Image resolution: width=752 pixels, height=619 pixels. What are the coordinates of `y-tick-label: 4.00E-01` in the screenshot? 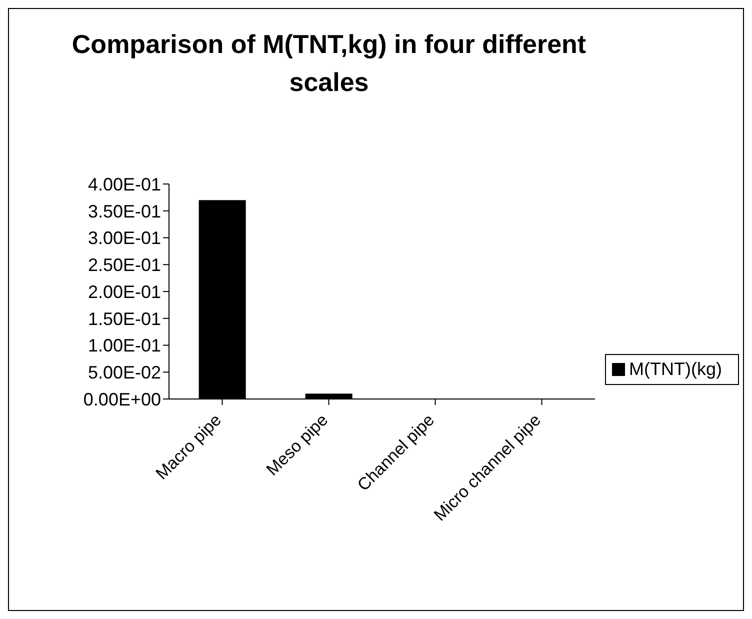 It's located at (124, 184).